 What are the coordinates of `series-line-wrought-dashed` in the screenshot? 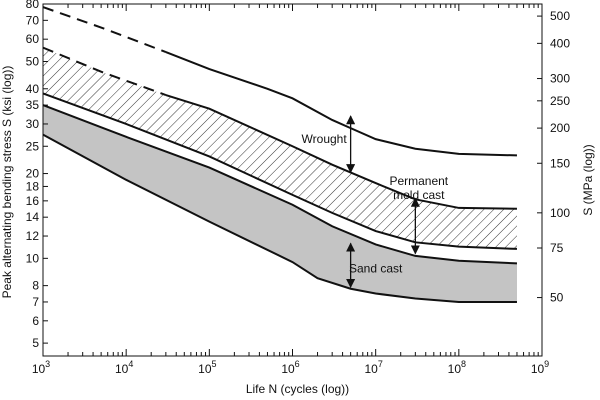 It's located at (104, 30).